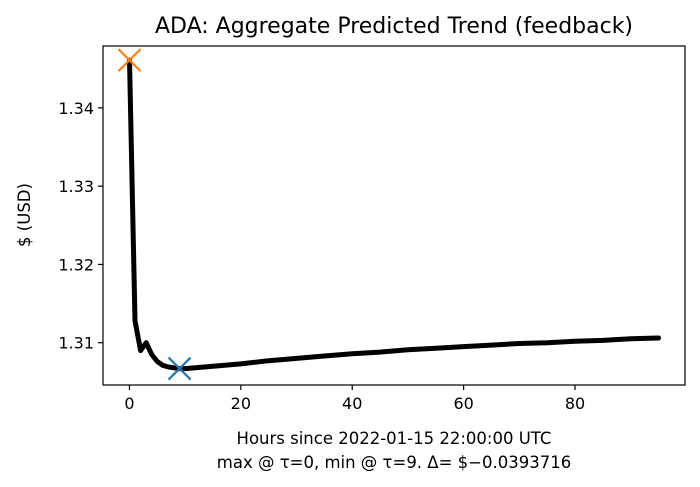 The width and height of the screenshot is (700, 487). Describe the element at coordinates (76, 108) in the screenshot. I see `y-tick-label: 1.34` at that location.